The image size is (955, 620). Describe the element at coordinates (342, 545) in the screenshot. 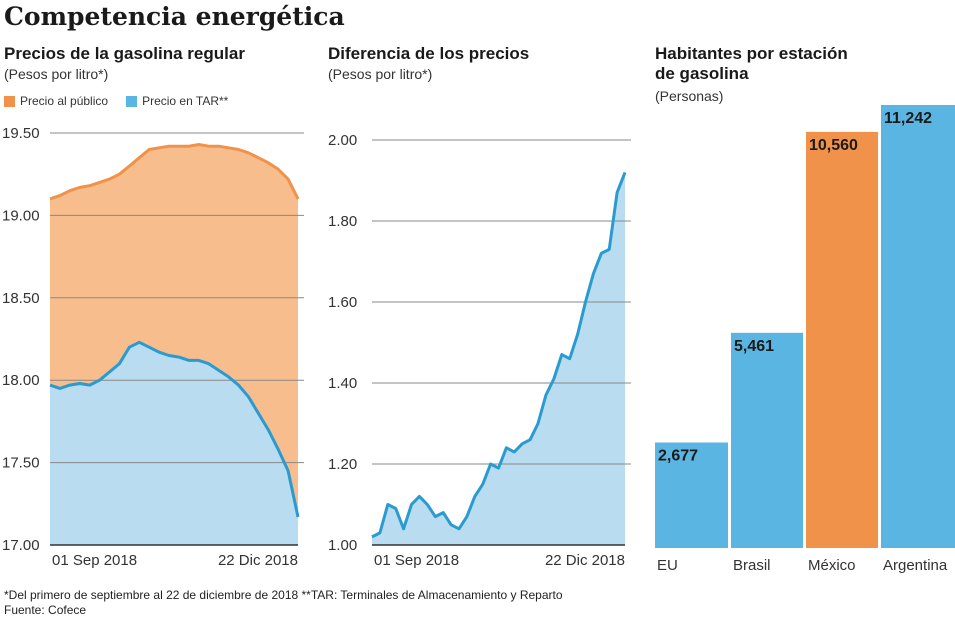

I see `chart2-ytick-label: 1.00` at that location.